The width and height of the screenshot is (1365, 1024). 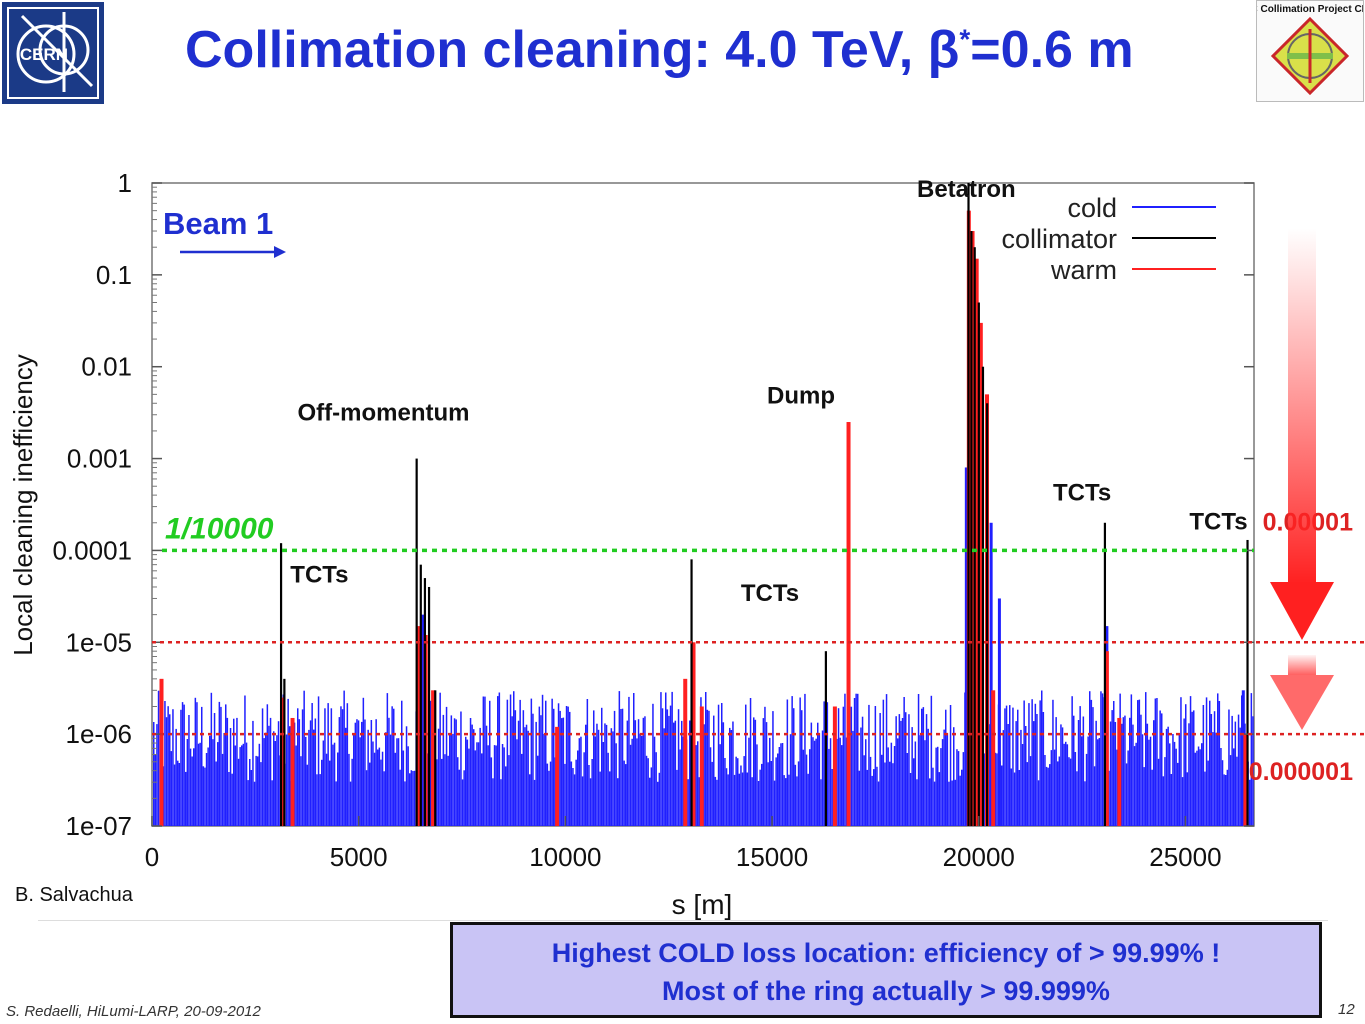 What do you see at coordinates (965, 39) in the screenshot?
I see `title-superscript: *` at bounding box center [965, 39].